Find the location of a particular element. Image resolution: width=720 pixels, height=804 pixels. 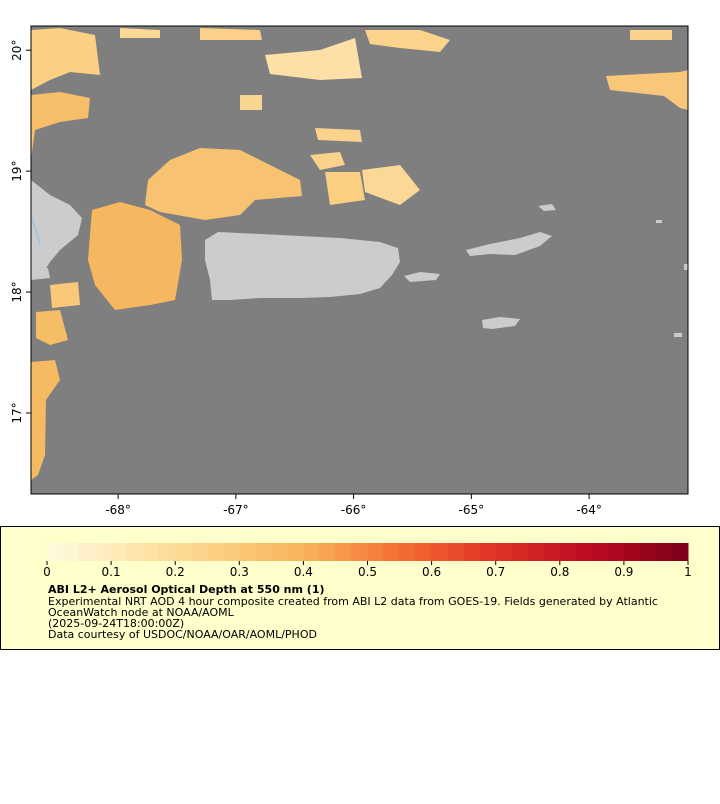

caption-line: (2025-09-24T18:00:00Z) is located at coordinates (116, 623).